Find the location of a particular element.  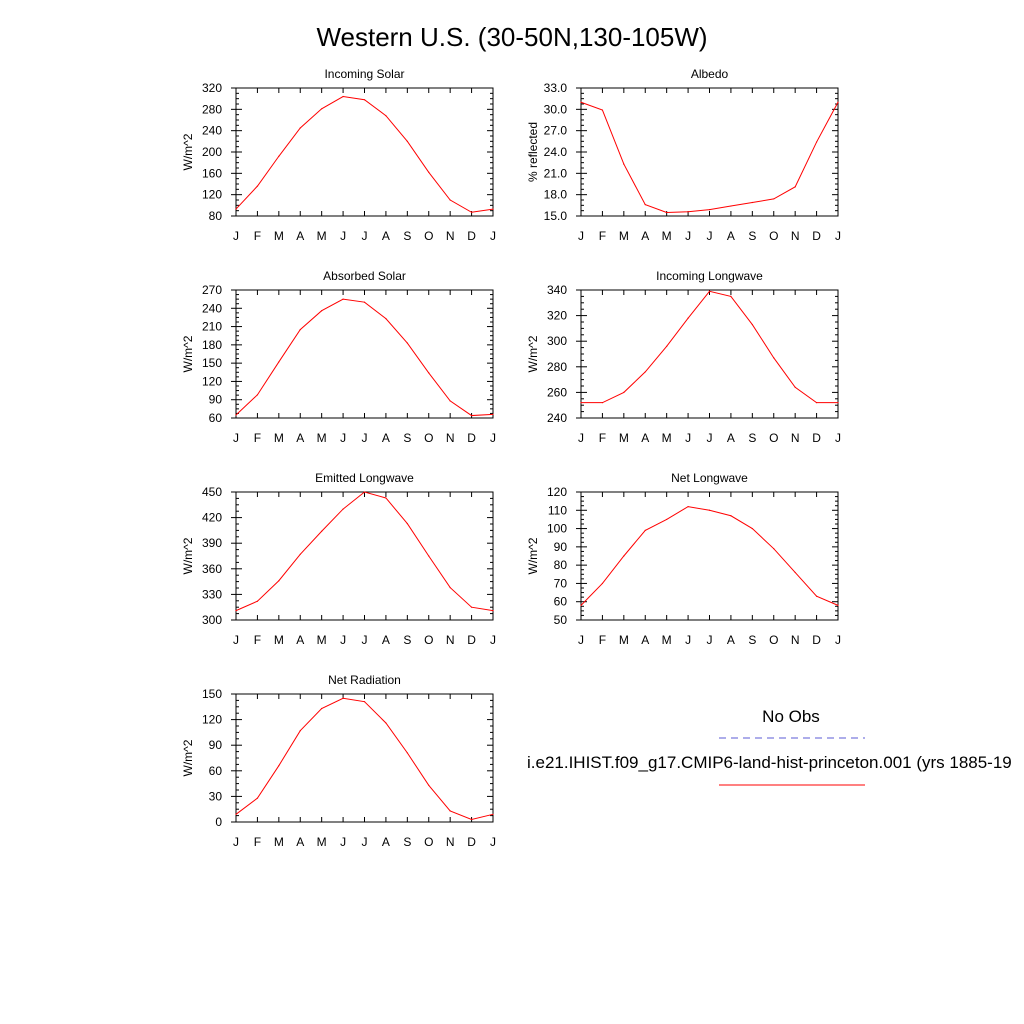

y-tick-label: 90 is located at coordinates (216, 745).